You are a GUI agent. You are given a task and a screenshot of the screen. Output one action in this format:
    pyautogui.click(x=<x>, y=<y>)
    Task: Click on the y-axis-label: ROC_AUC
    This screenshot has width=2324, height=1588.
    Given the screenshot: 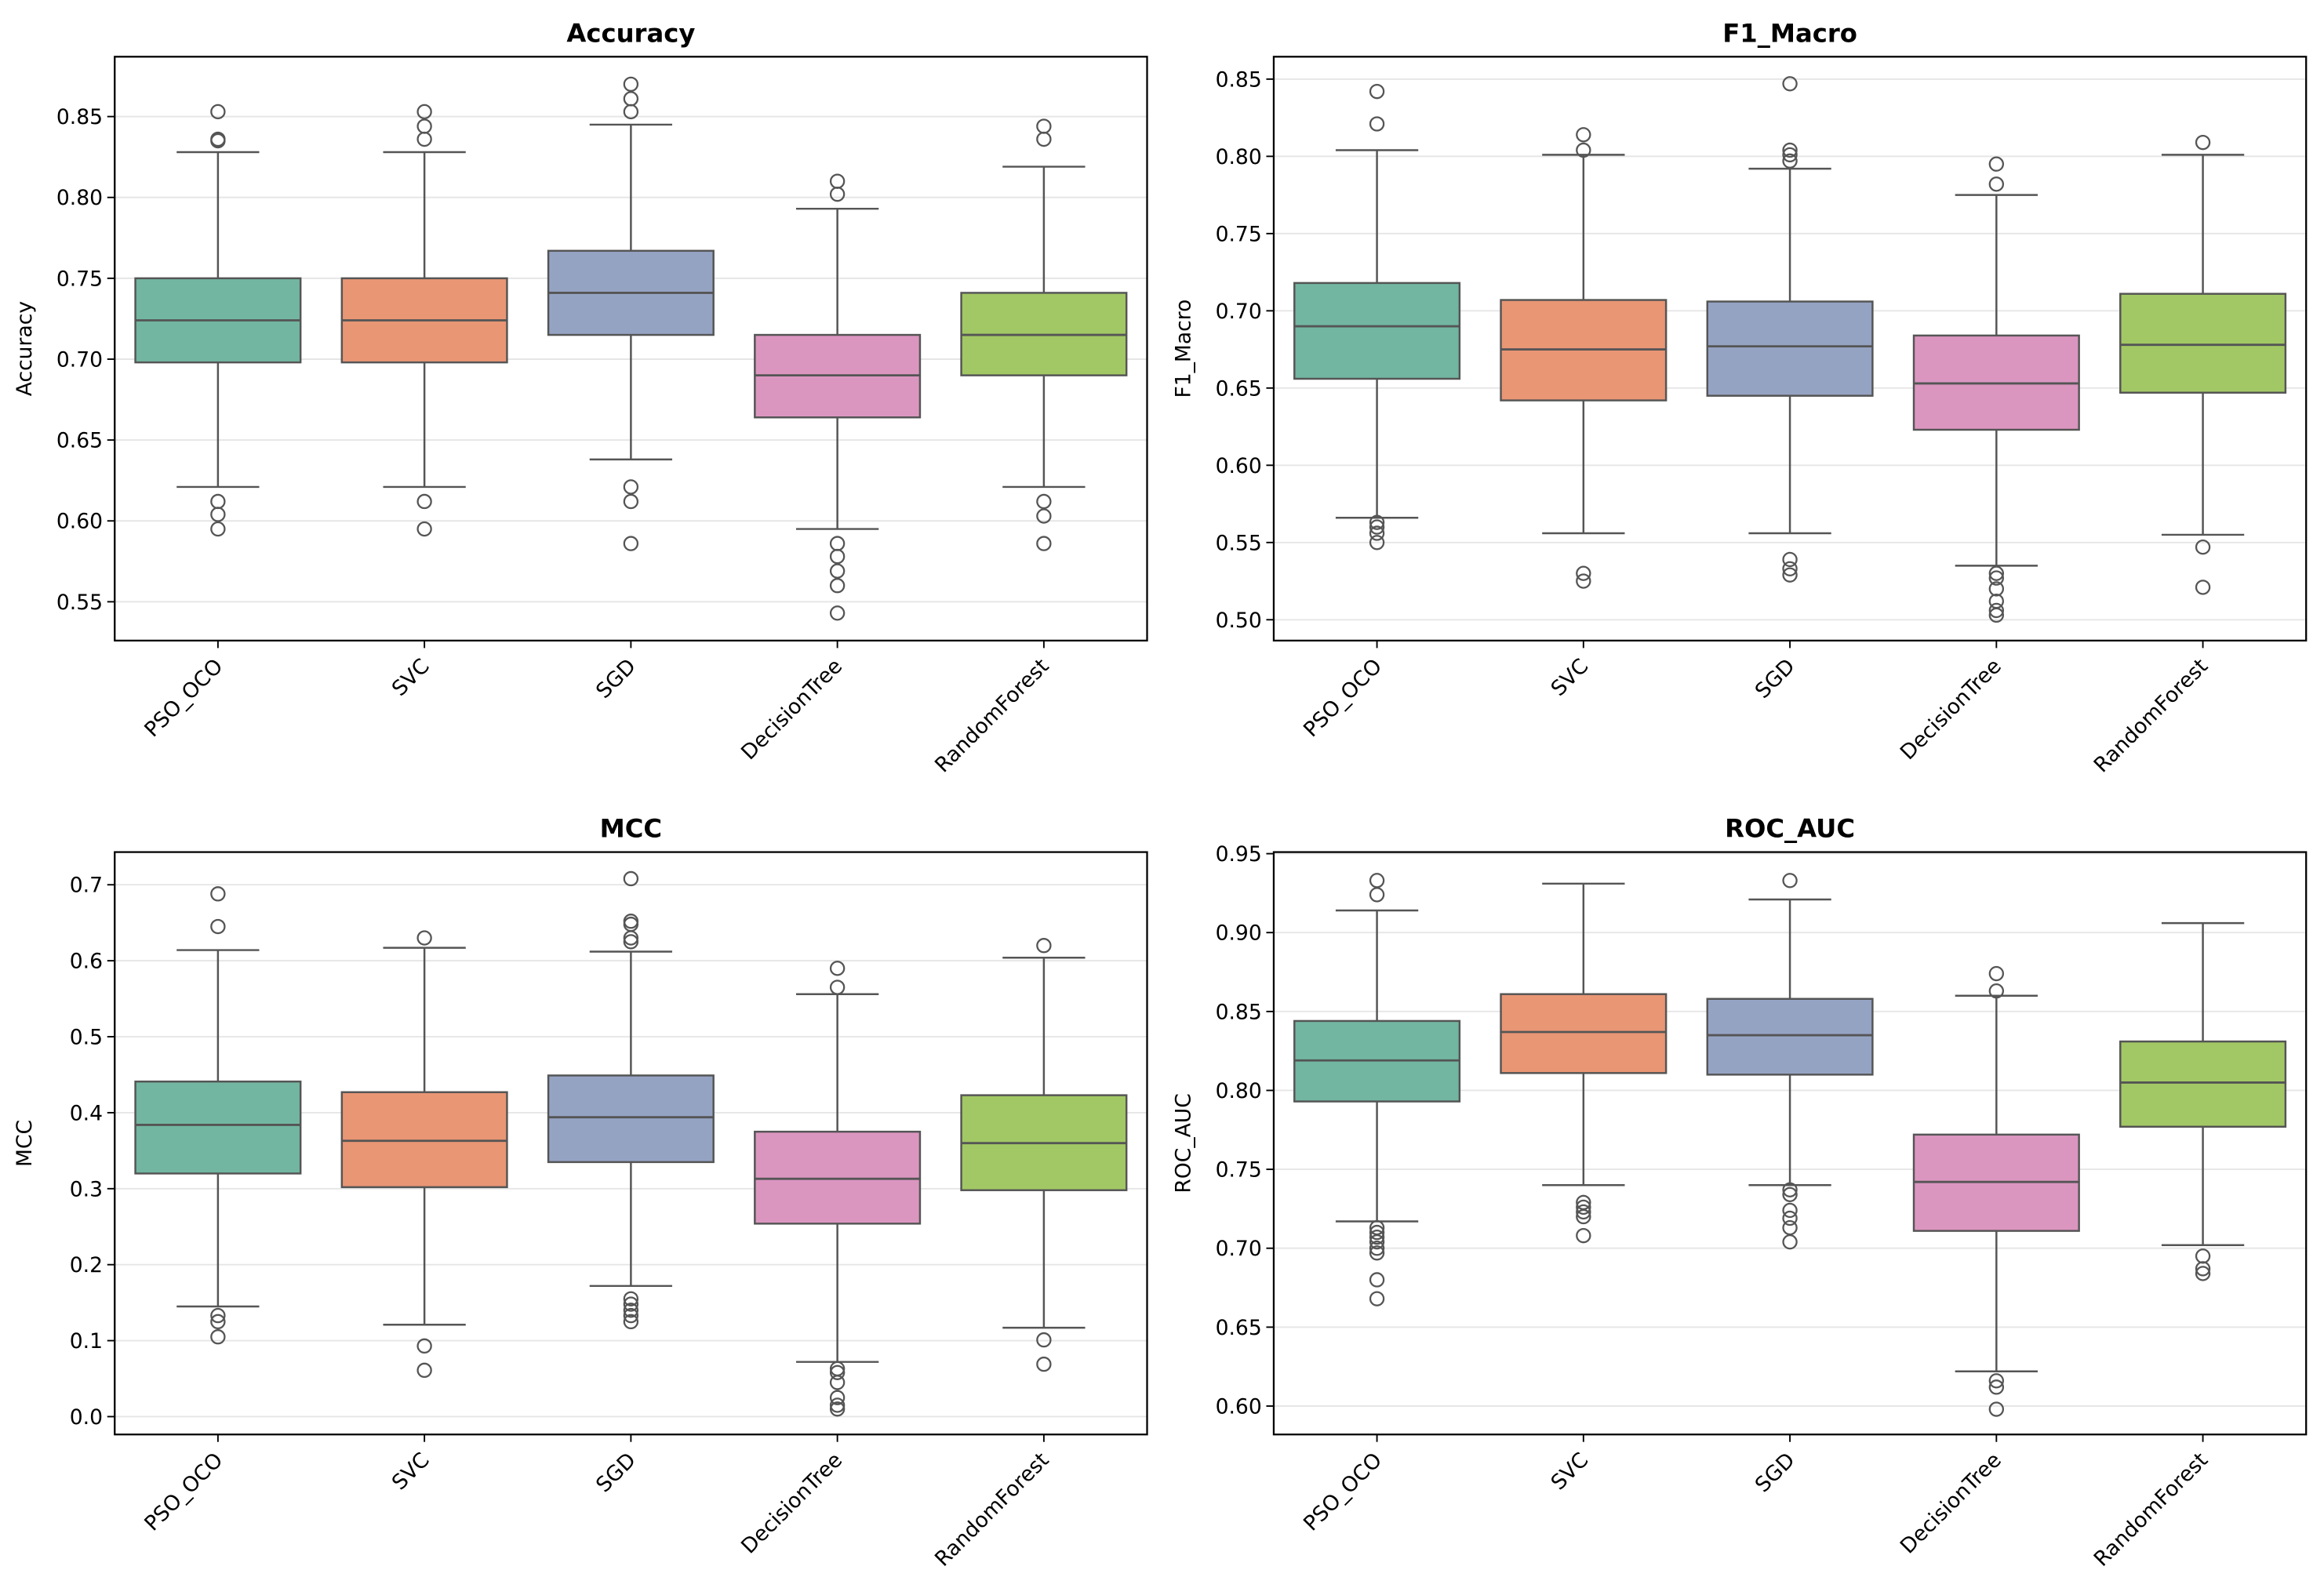 What is the action you would take?
    pyautogui.click(x=1184, y=1143)
    